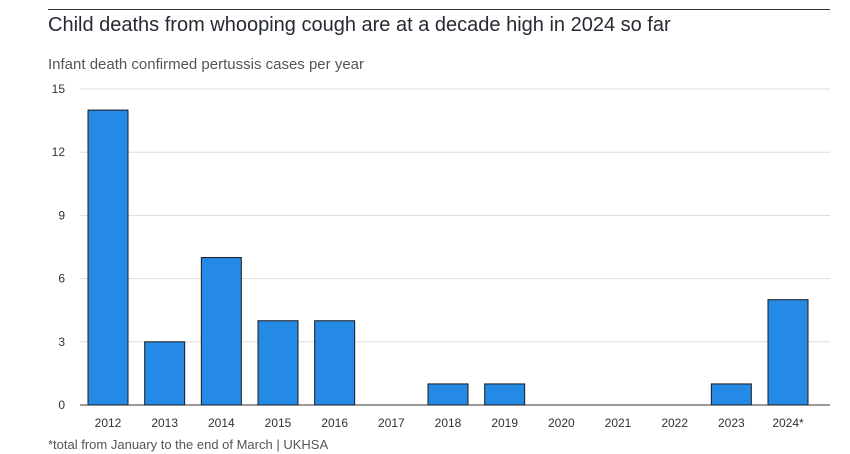 The width and height of the screenshot is (850, 454). I want to click on x-tick-label: 2017, so click(391, 423).